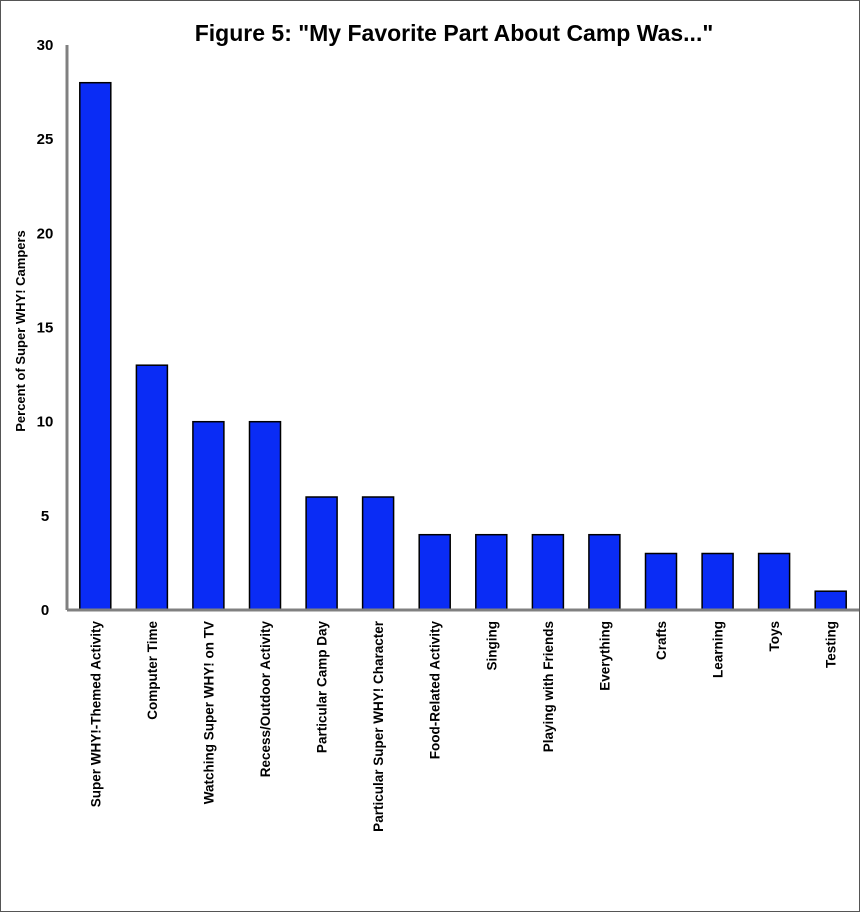 Image resolution: width=862 pixels, height=914 pixels. Describe the element at coordinates (548, 686) in the screenshot. I see `x-tick-label: Playing with Friends` at that location.